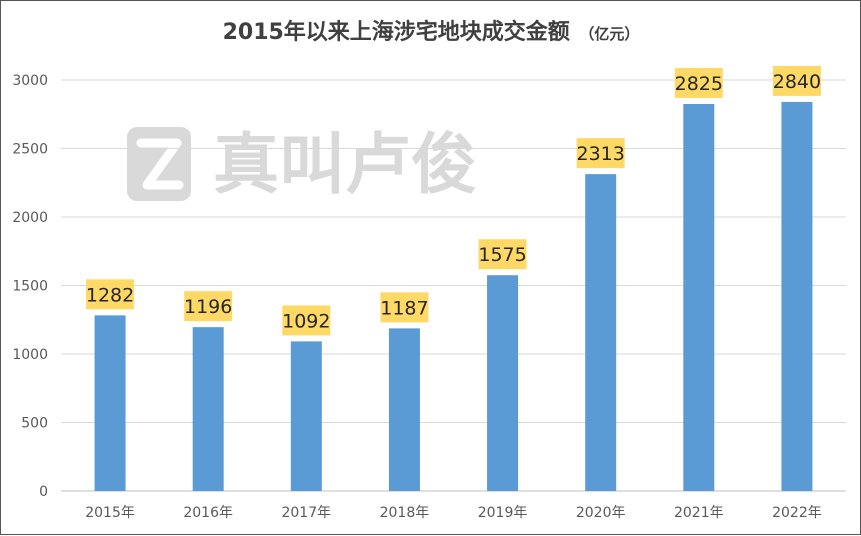 The width and height of the screenshot is (861, 536). Describe the element at coordinates (609, 34) in the screenshot. I see `chart-title-unit: （亿元）` at that location.